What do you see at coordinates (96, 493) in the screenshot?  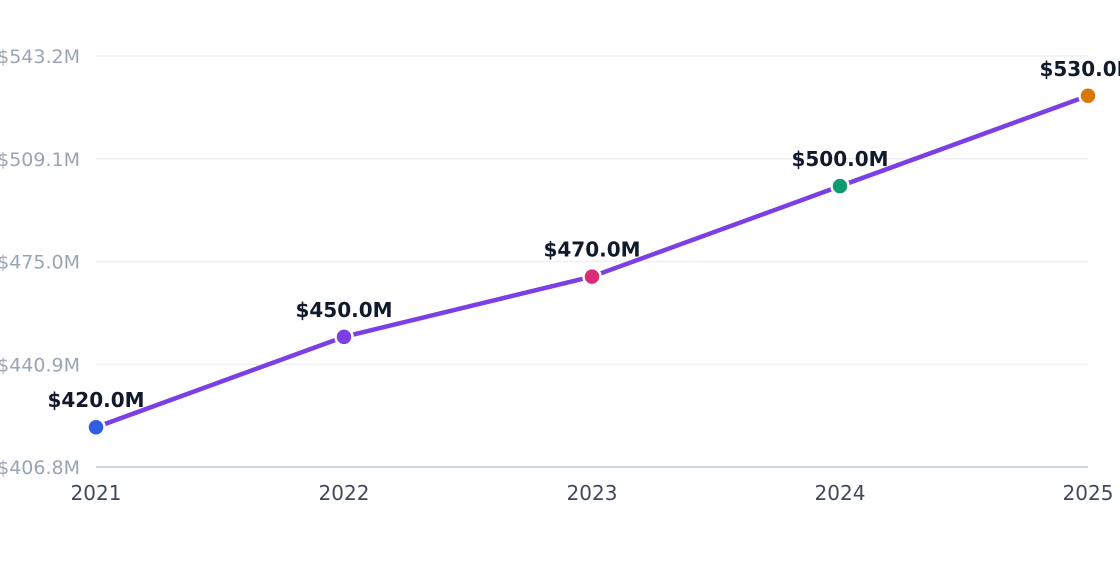 I see `x-tick-label: 2021` at bounding box center [96, 493].